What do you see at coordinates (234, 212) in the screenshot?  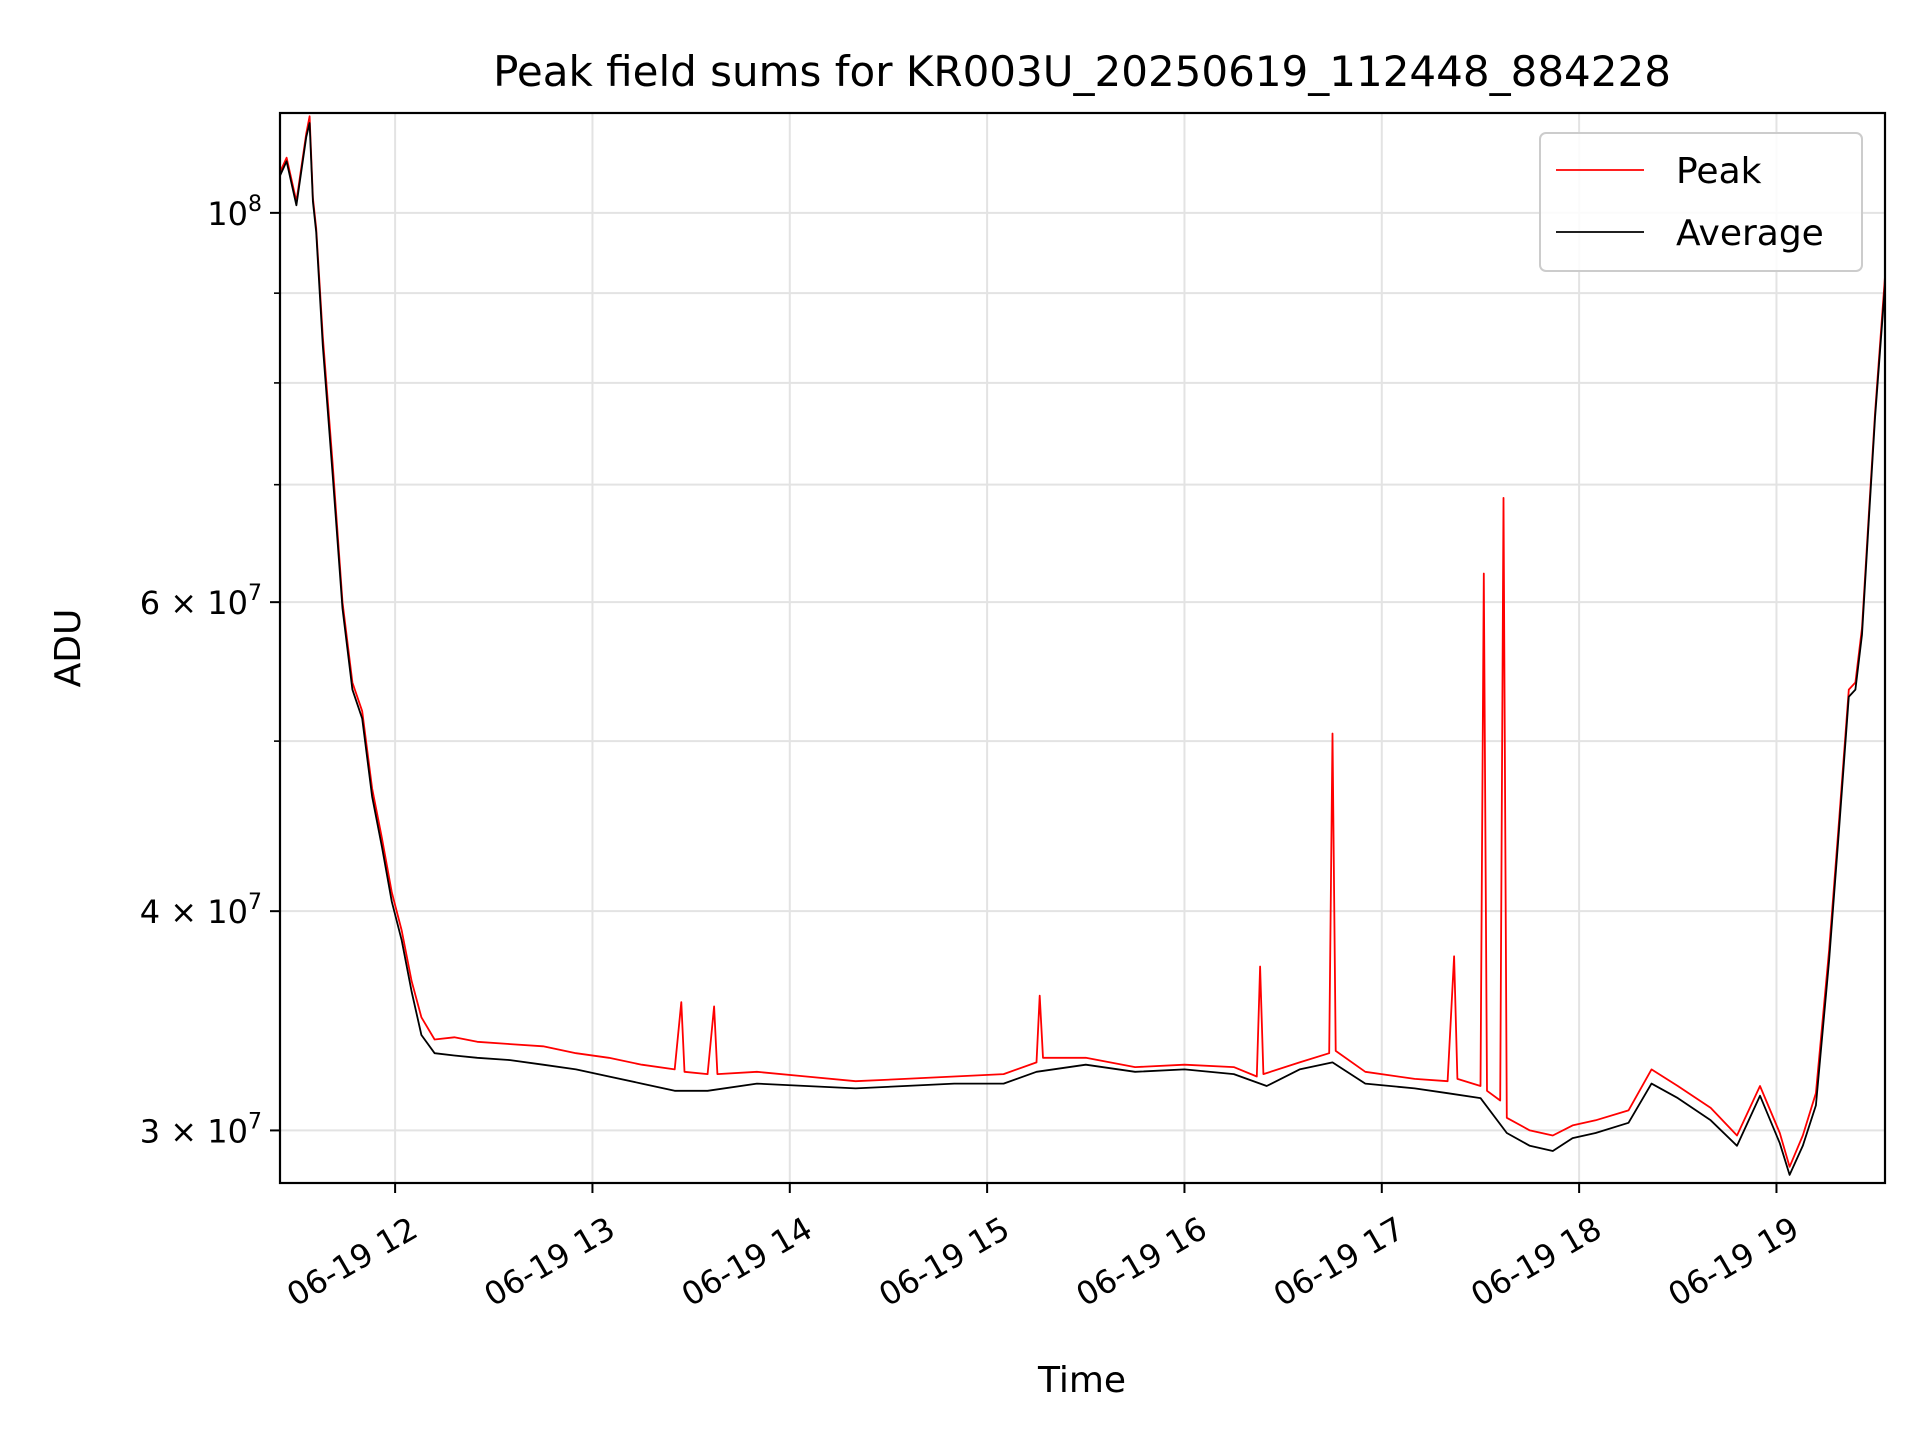 I see `y-tick-label: 108` at bounding box center [234, 212].